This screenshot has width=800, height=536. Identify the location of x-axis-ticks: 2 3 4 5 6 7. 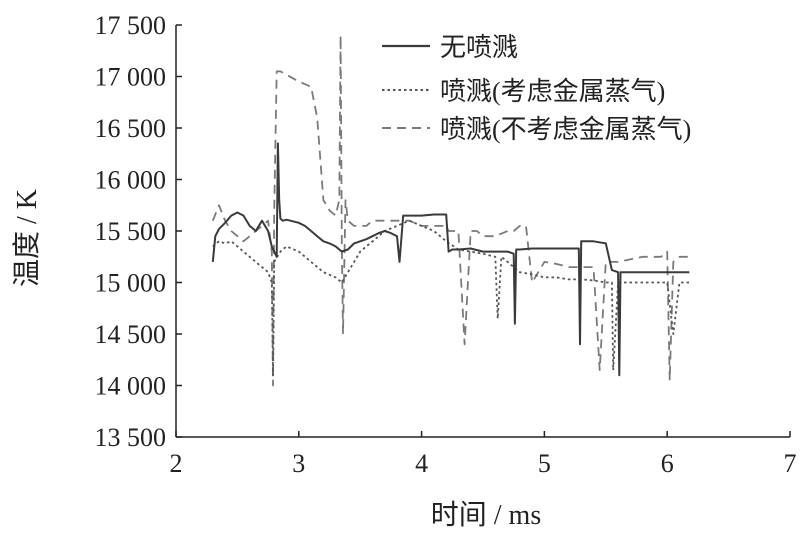
(483, 454).